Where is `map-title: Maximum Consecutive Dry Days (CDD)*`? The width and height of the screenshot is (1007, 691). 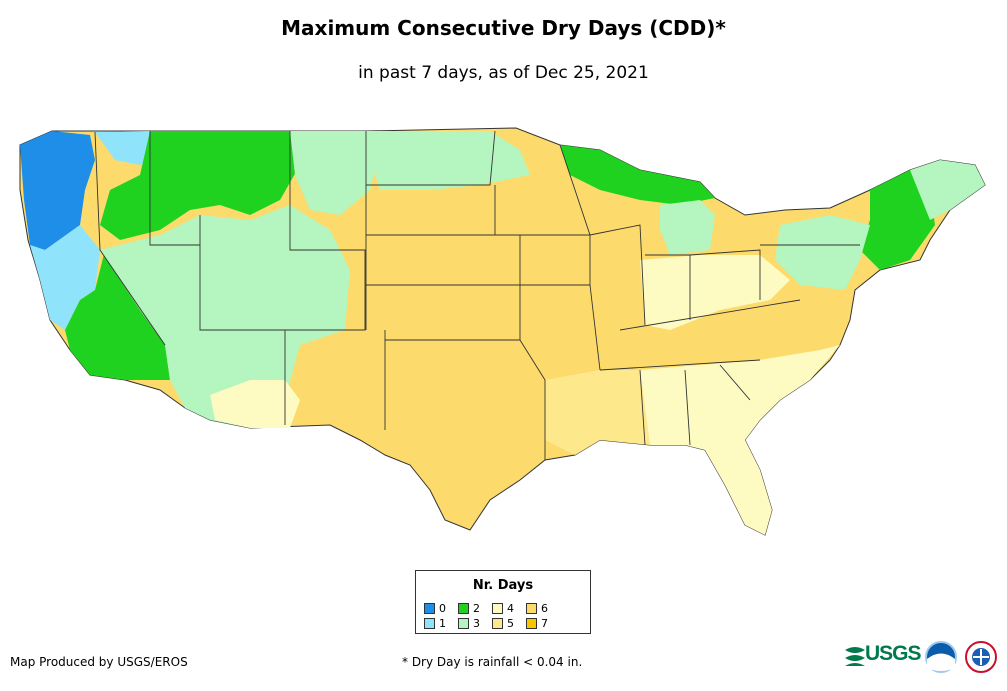 map-title: Maximum Consecutive Dry Days (CDD)* is located at coordinates (503, 28).